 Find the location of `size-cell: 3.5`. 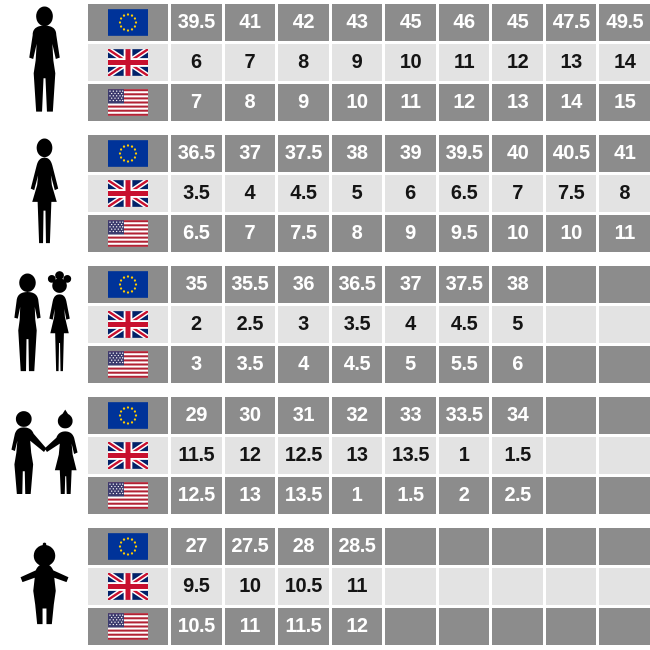

size-cell: 3.5 is located at coordinates (357, 324).